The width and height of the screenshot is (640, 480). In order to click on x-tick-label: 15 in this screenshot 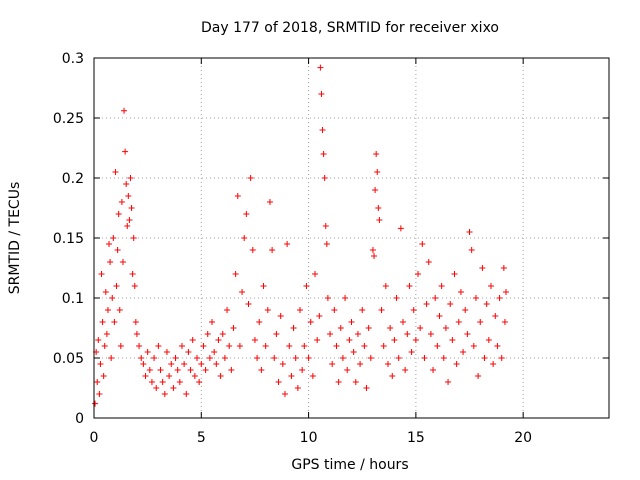, I will do `click(416, 438)`.